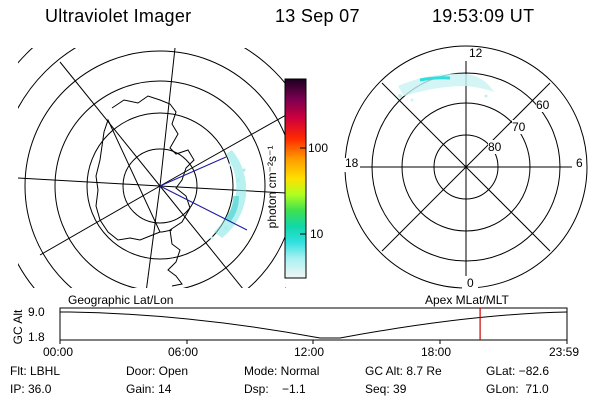 The width and height of the screenshot is (600, 400). Describe the element at coordinates (31, 389) in the screenshot. I see `info-ip: IP: 36.0` at that location.